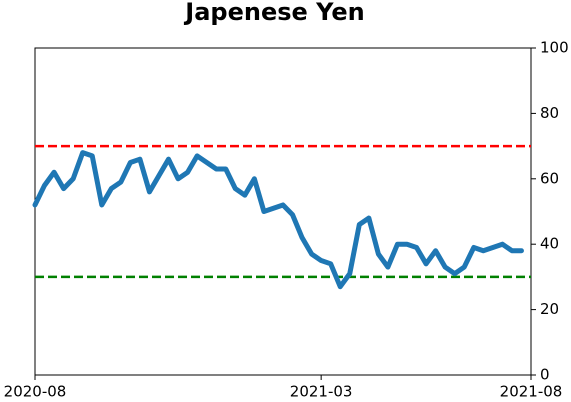 The width and height of the screenshot is (571, 402). I want to click on y-tick-label: 20, so click(549, 309).